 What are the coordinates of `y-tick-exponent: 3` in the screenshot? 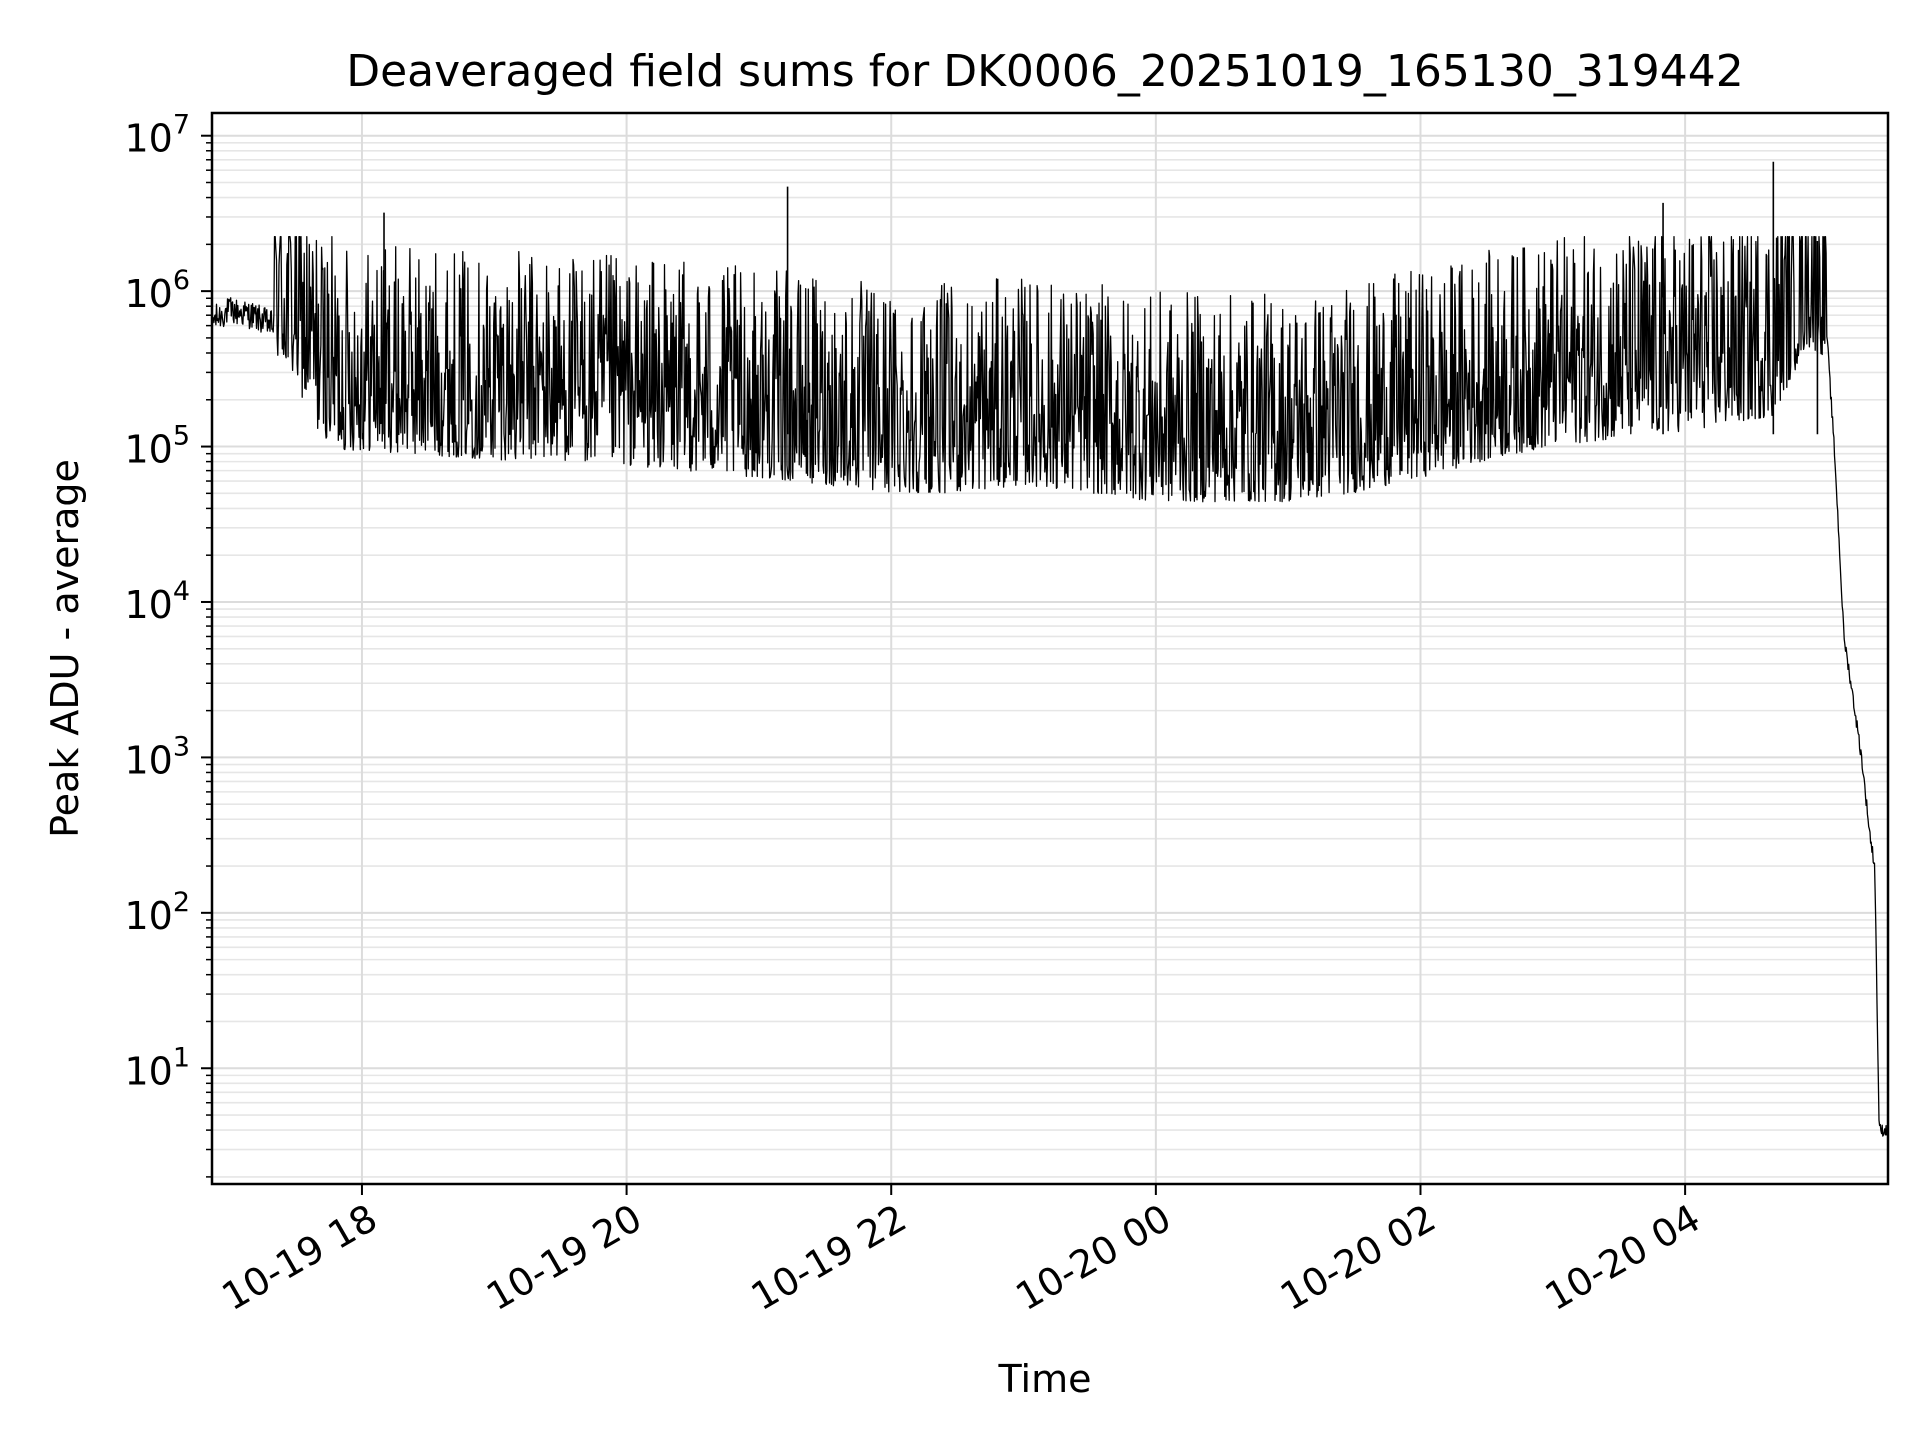 It's located at (181, 746).